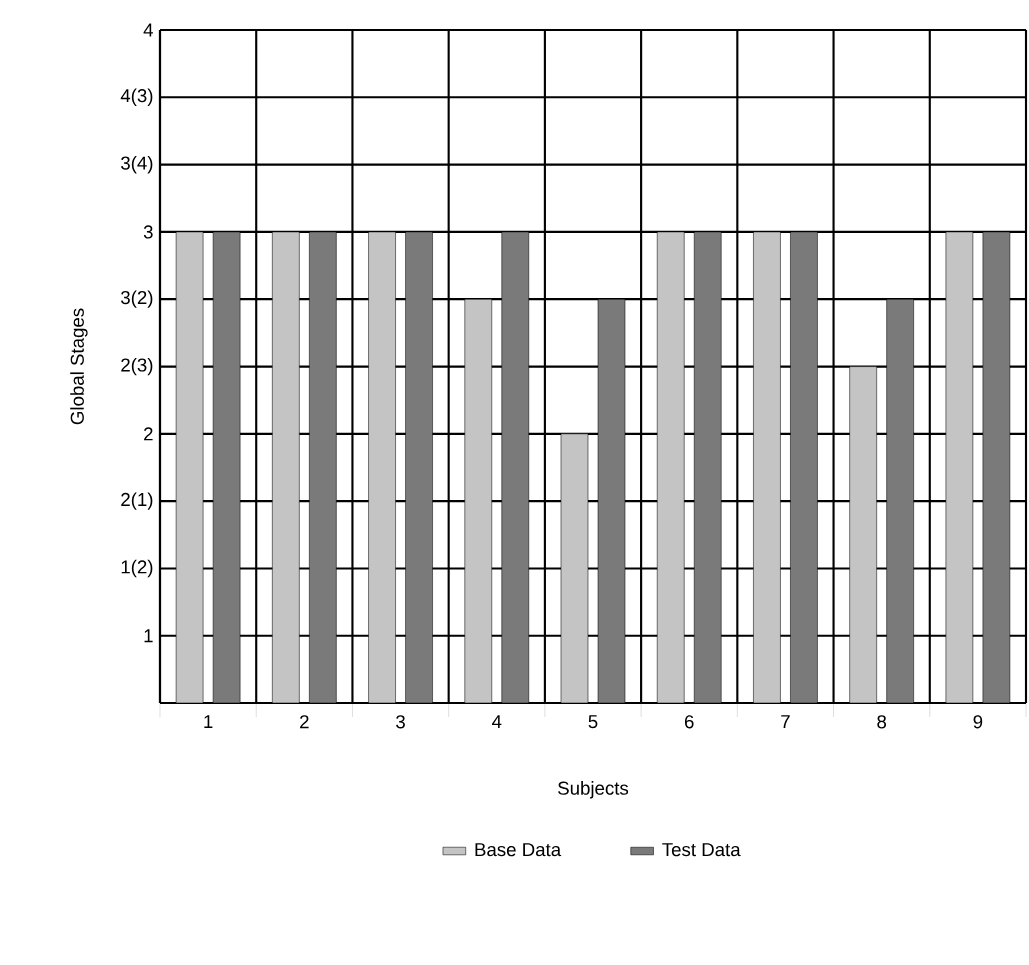 This screenshot has height=965, width=1029. Describe the element at coordinates (136, 97) in the screenshot. I see `y-tick-label: 4(3)` at that location.